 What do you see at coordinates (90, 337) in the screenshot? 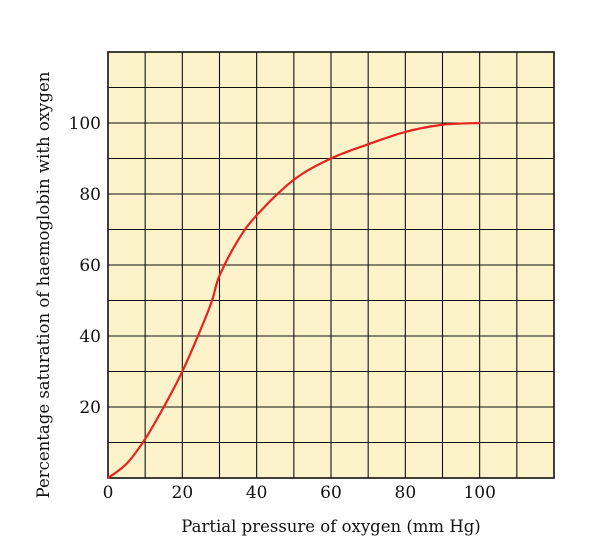
I see `y-tick-label: 40` at bounding box center [90, 337].